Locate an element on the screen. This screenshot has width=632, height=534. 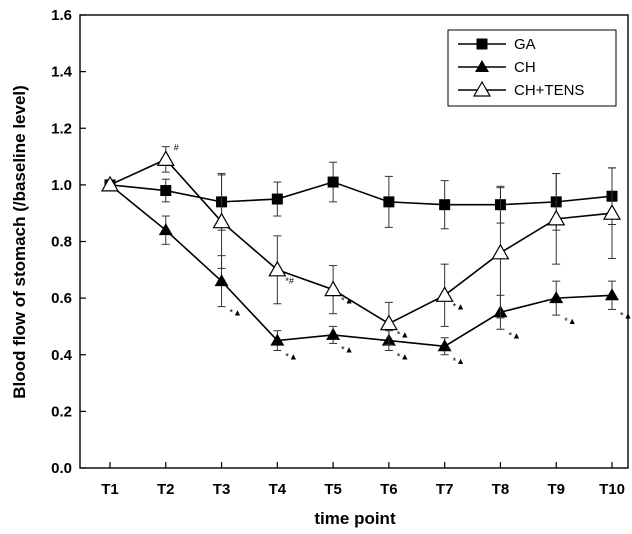
legend-label-ch: CH is located at coordinates (525, 67).